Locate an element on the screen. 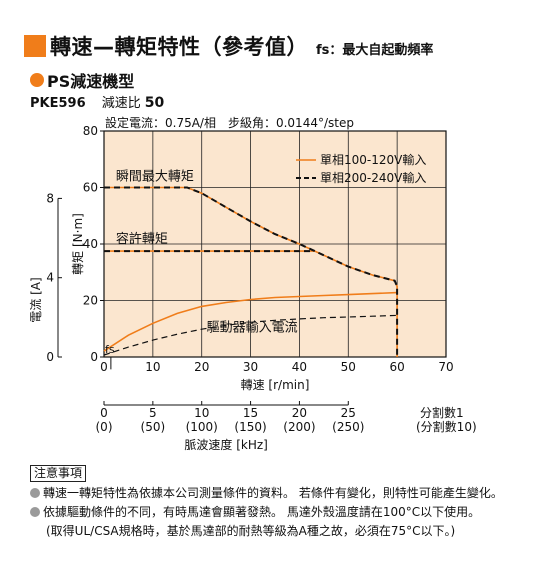  pulse-tick-label-div10: (150) is located at coordinates (250, 427).